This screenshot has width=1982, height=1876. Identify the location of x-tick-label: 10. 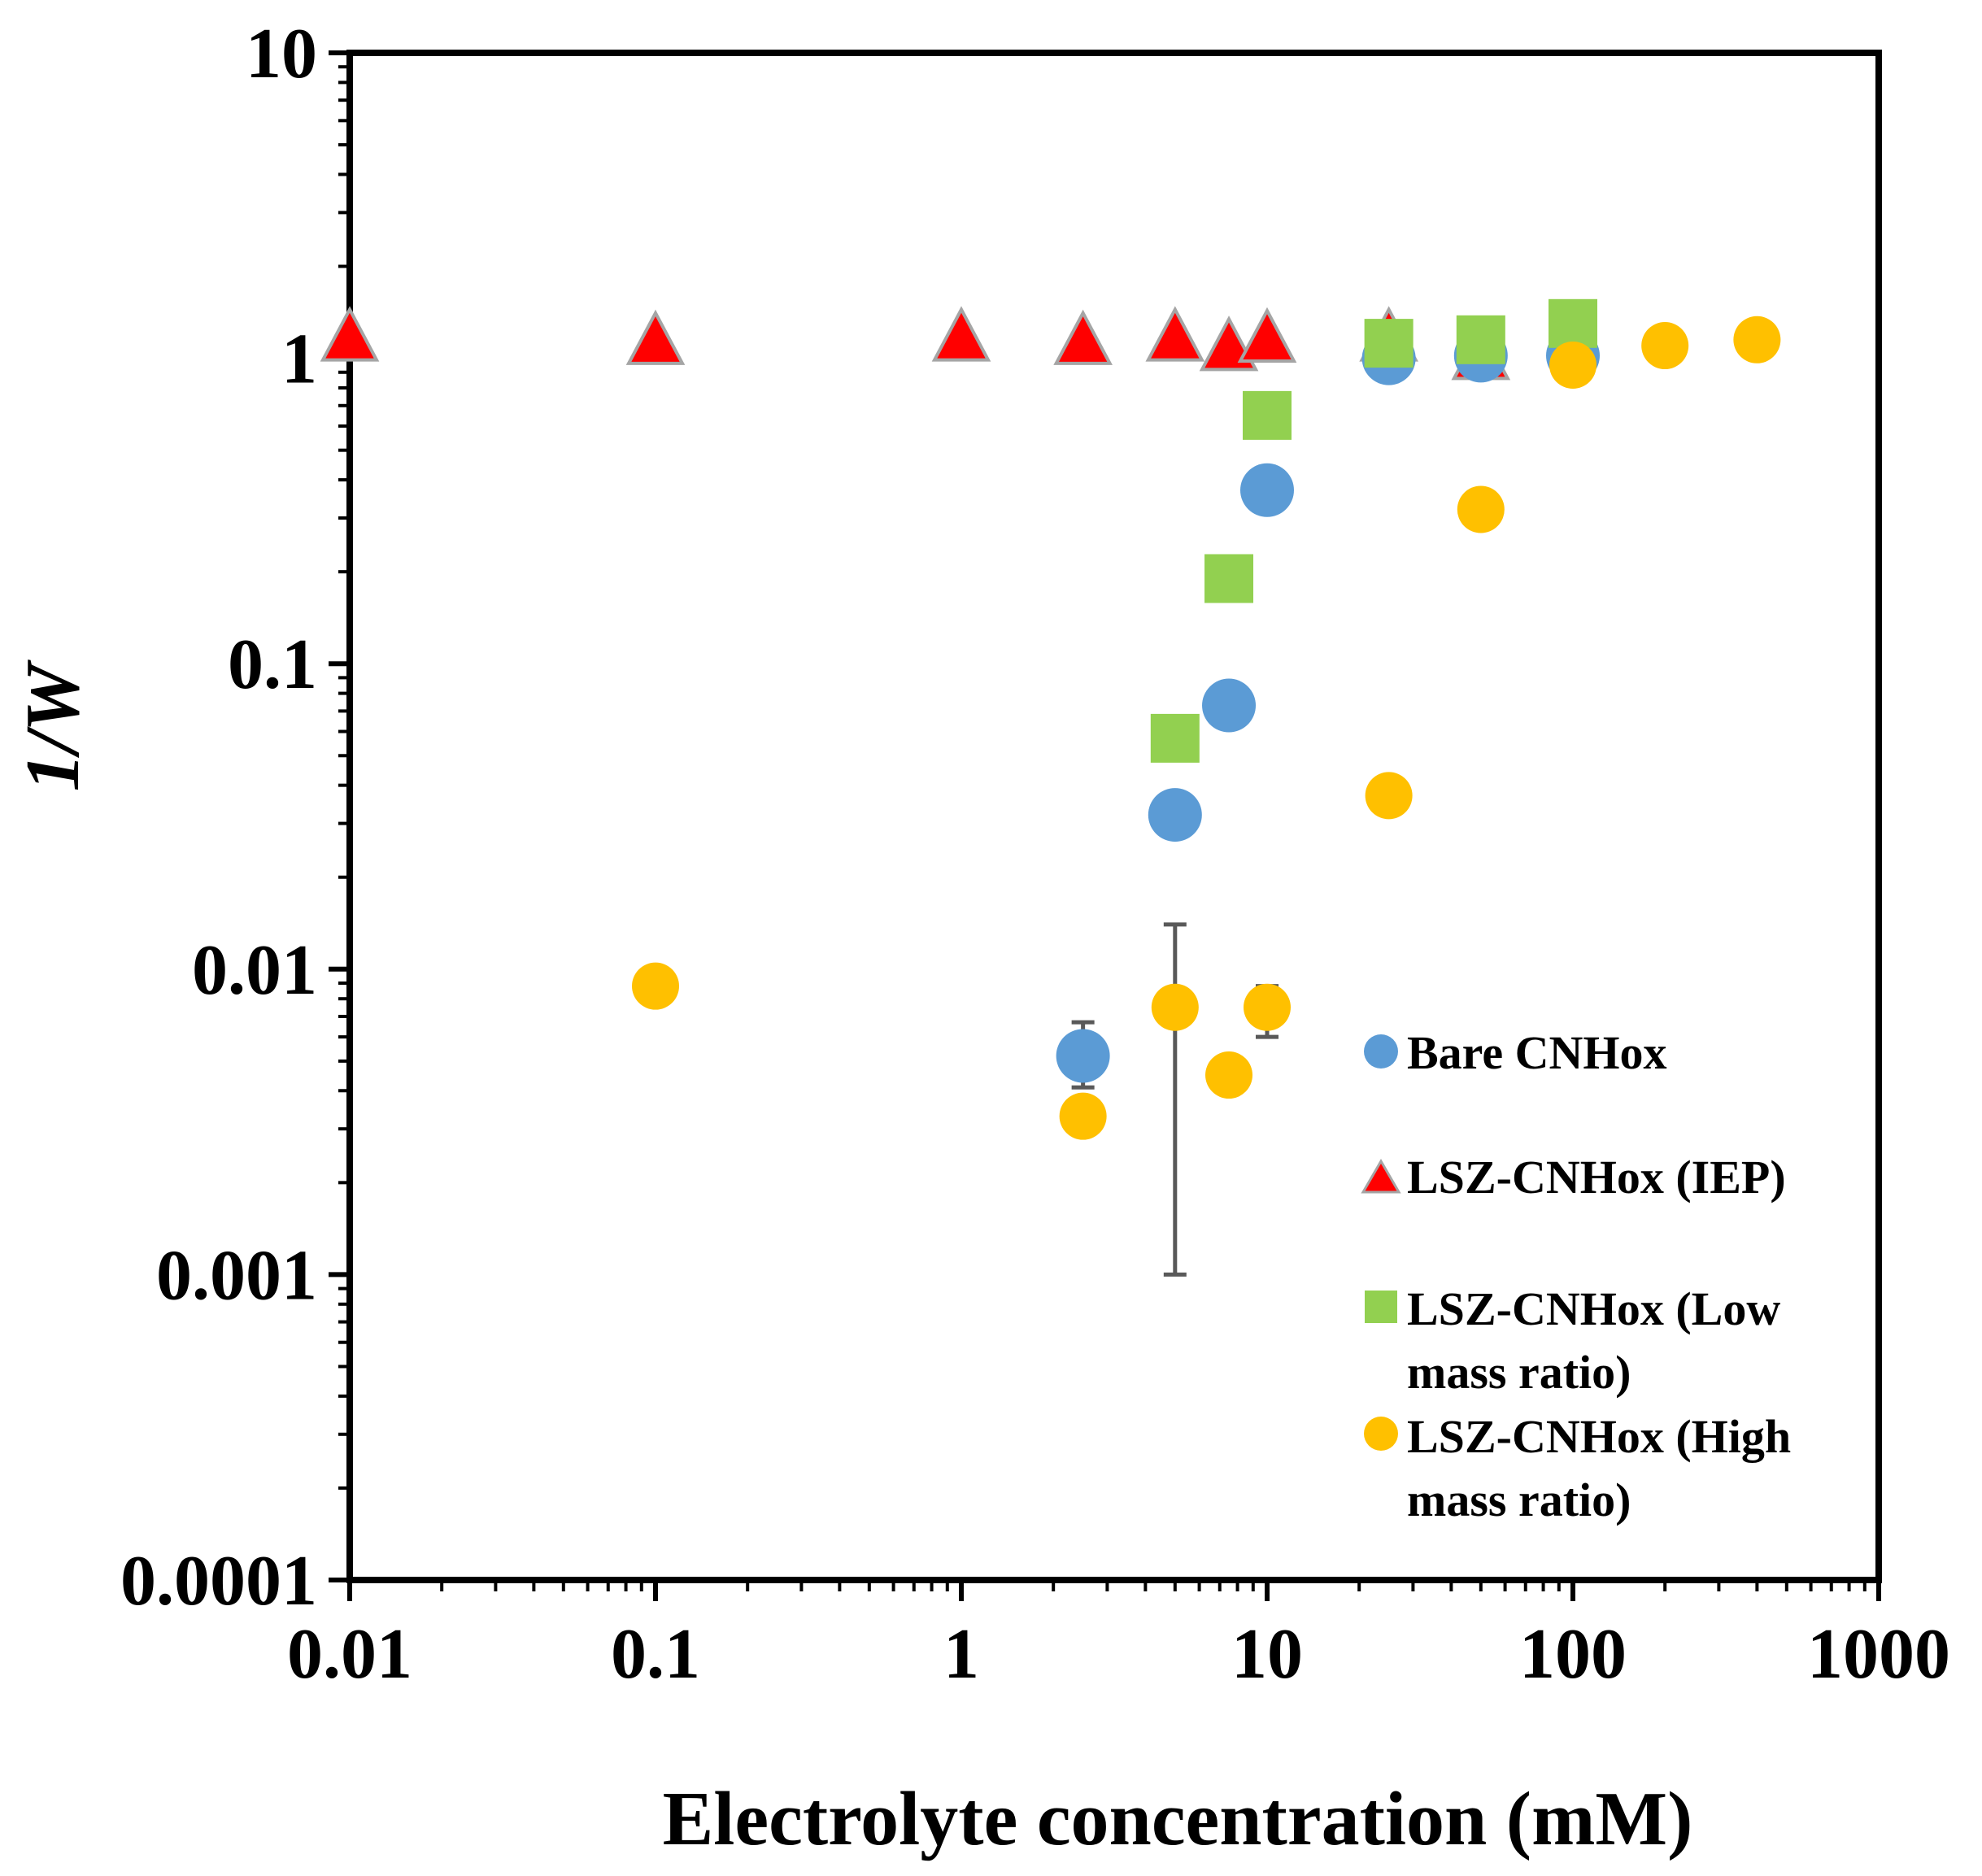
(1267, 1654).